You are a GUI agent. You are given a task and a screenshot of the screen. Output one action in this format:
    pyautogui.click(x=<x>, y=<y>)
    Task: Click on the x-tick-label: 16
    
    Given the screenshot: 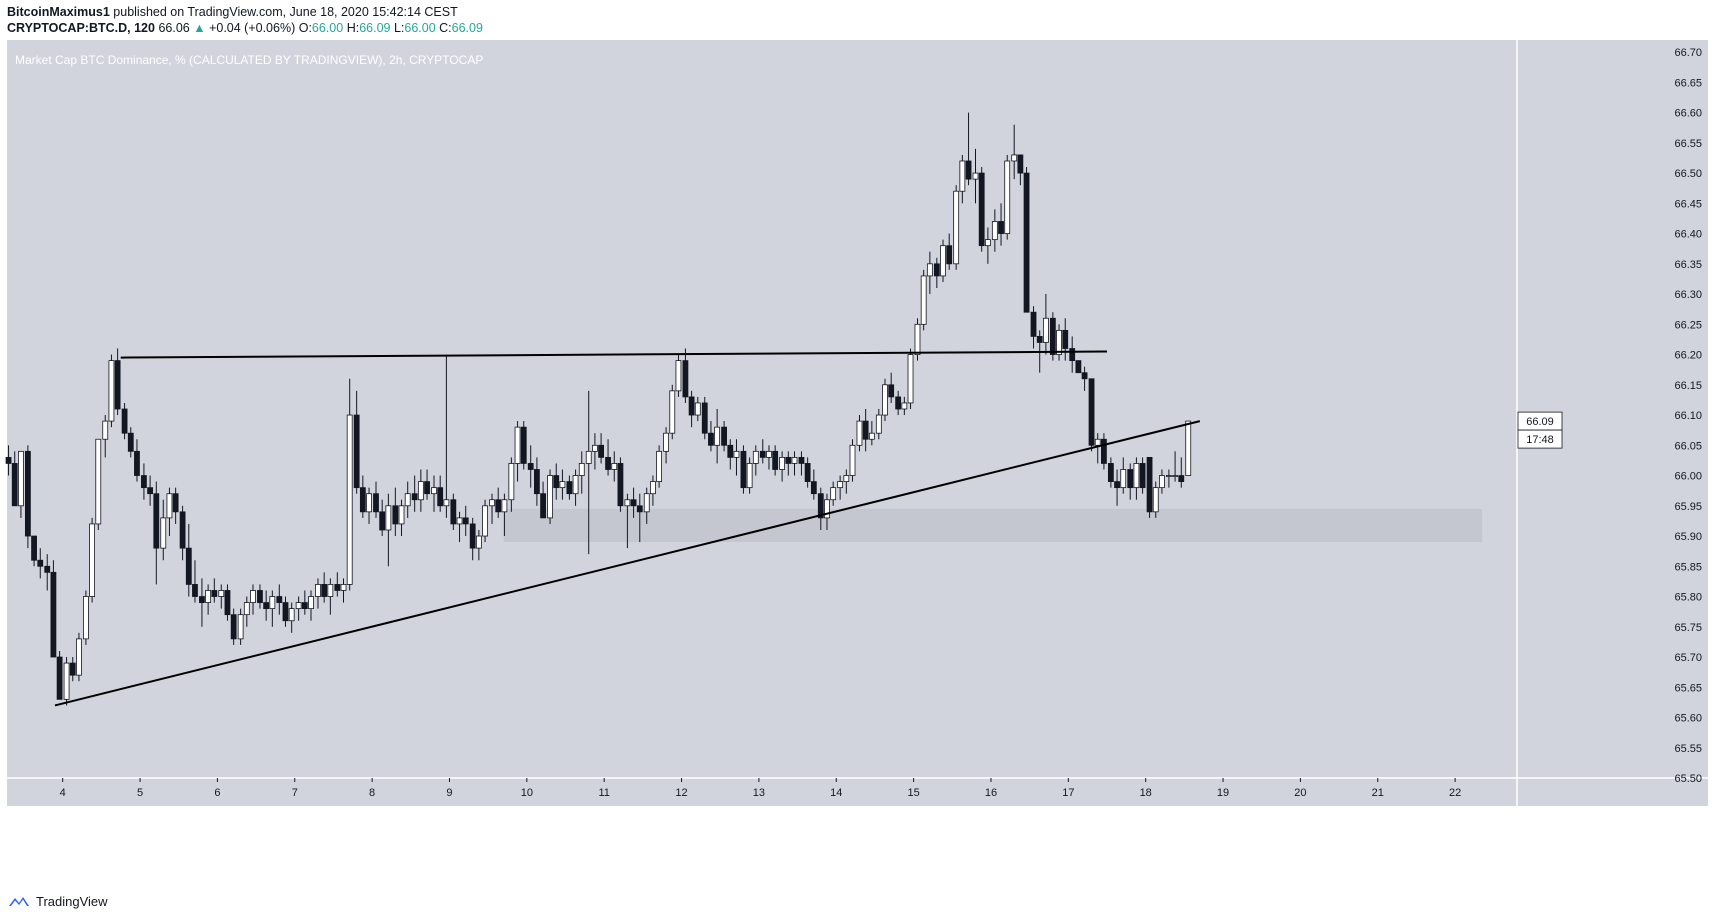 What is the action you would take?
    pyautogui.click(x=991, y=793)
    